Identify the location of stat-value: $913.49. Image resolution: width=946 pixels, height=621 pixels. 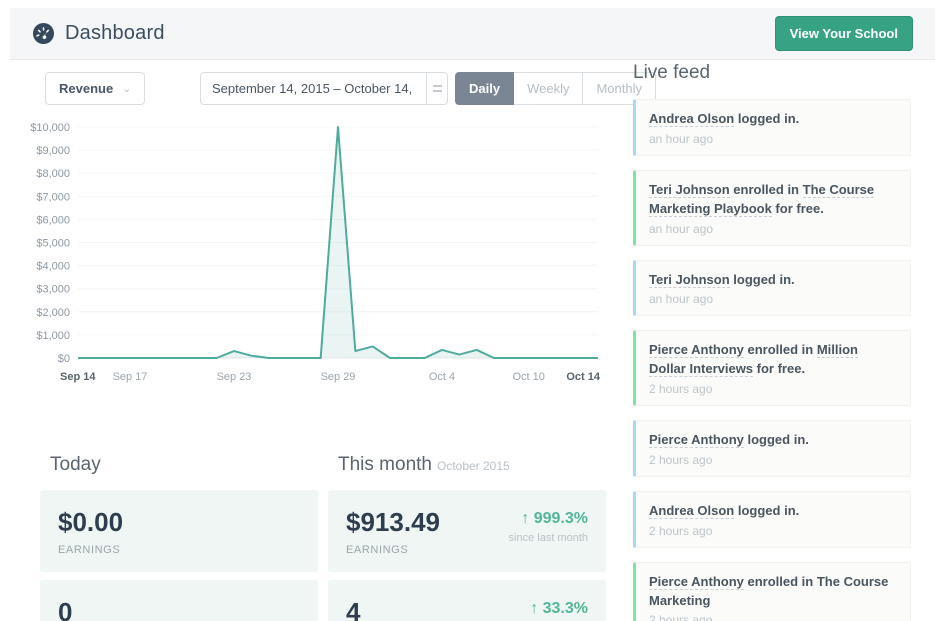
(393, 522).